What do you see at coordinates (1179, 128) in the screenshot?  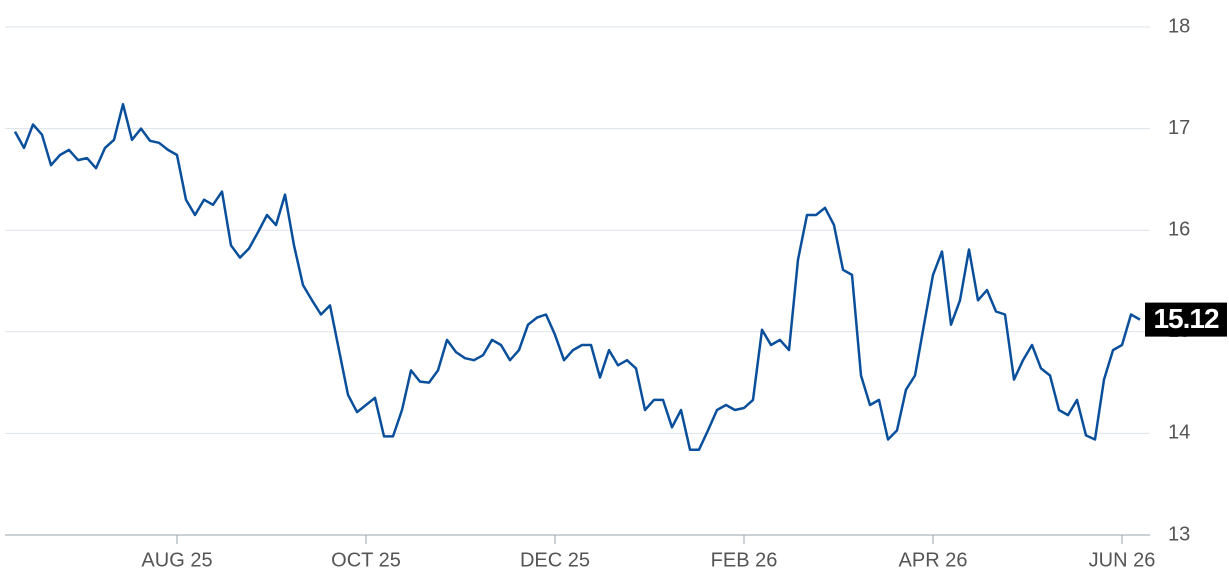 I see `y-tick-label: 17` at bounding box center [1179, 128].